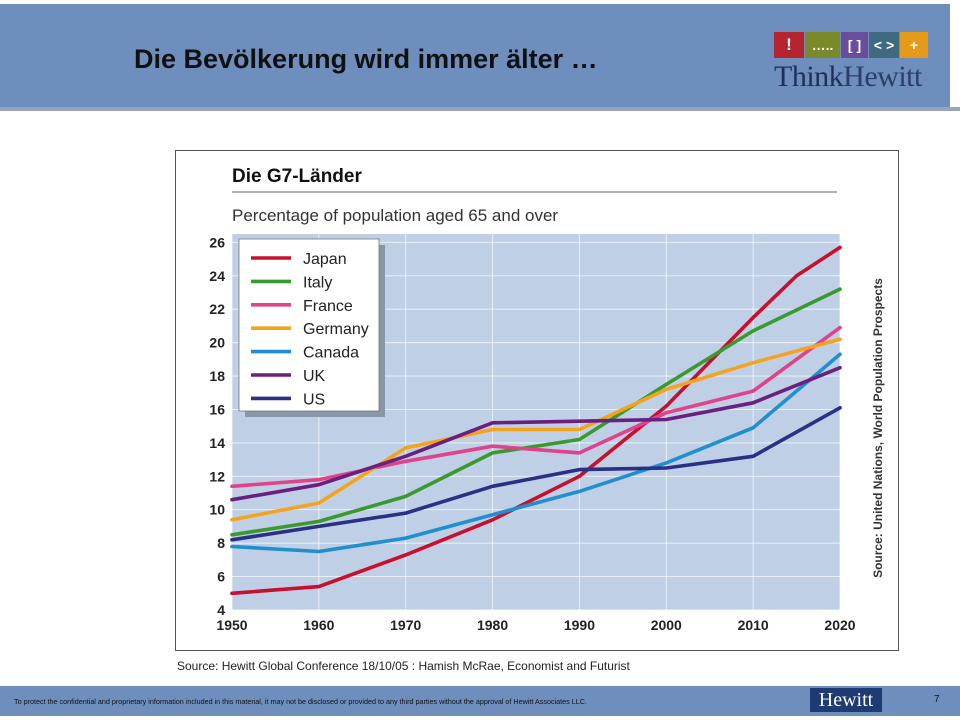  Describe the element at coordinates (536, 474) in the screenshot. I see `series-line-us` at that location.